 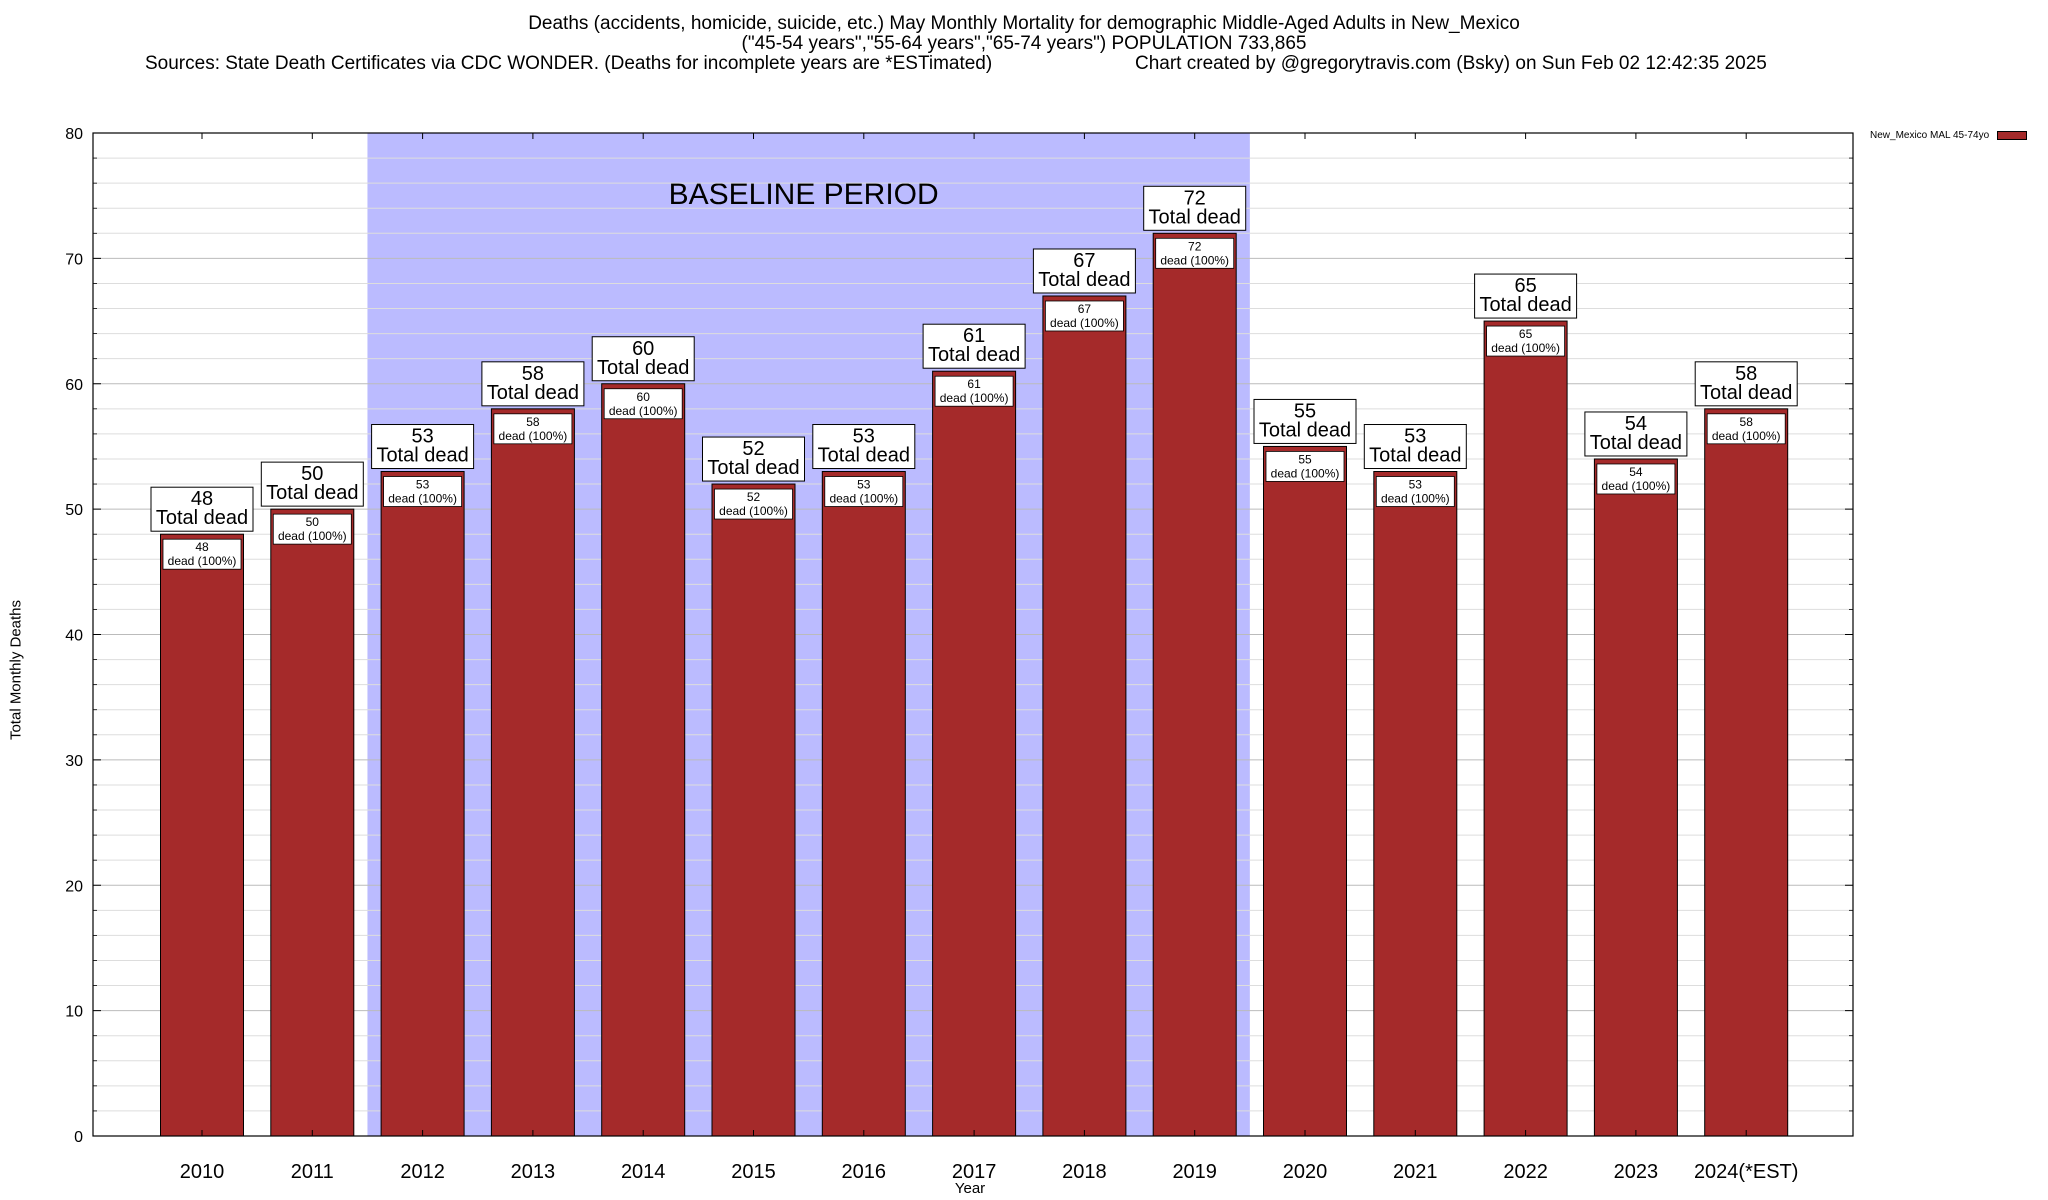 I want to click on bar-2016, so click(x=863, y=804).